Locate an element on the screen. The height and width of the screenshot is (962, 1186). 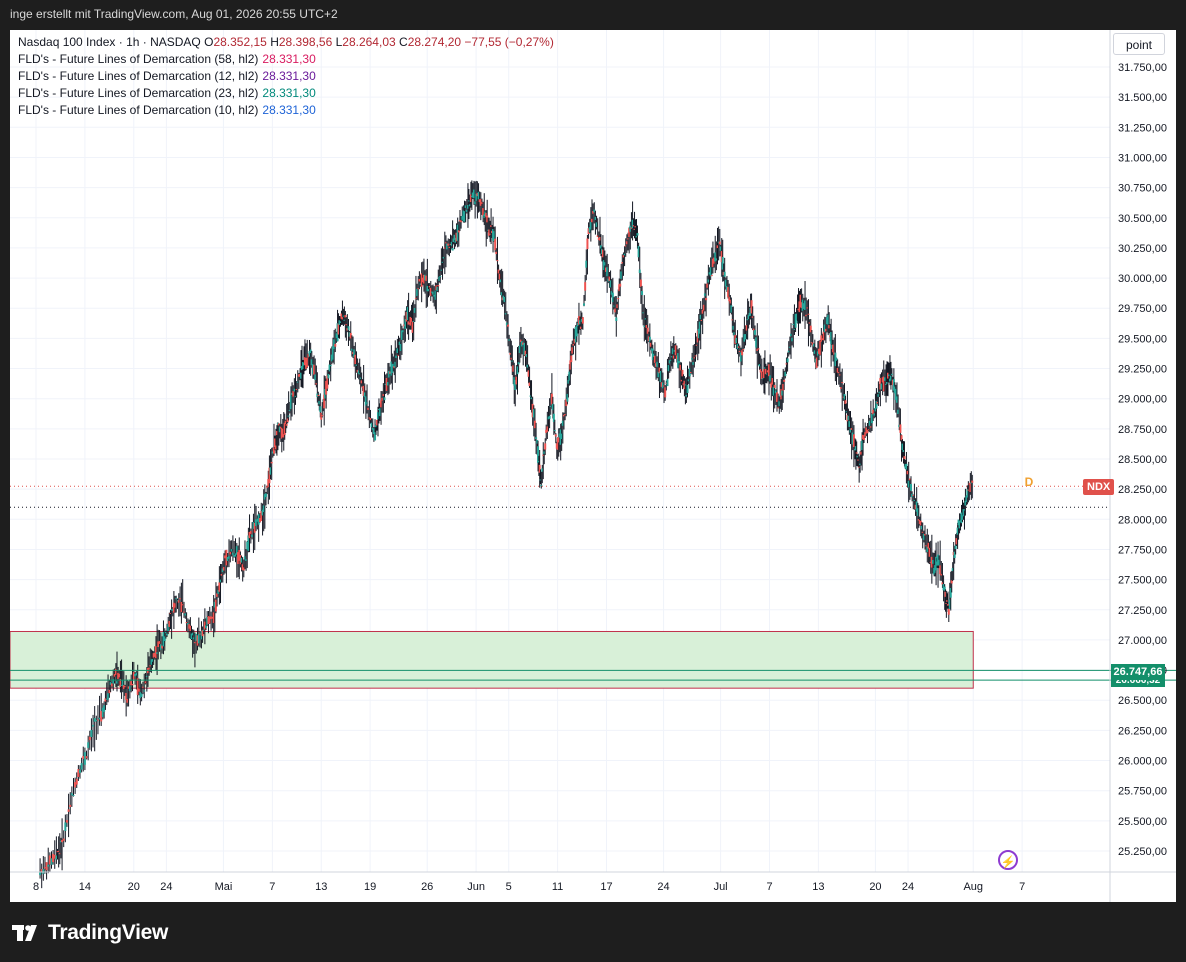
session-marker: D is located at coordinates (1029, 482).